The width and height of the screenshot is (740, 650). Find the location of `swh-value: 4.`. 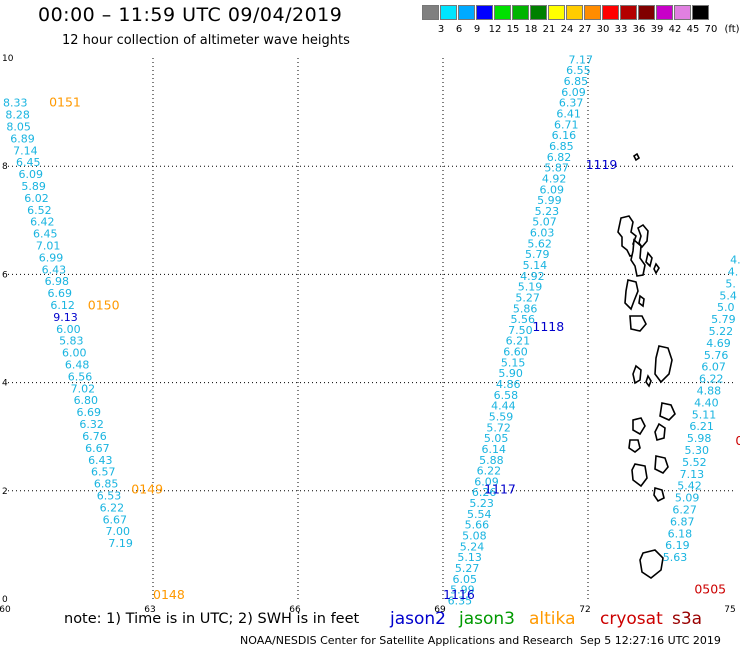

swh-value: 4. is located at coordinates (733, 271).